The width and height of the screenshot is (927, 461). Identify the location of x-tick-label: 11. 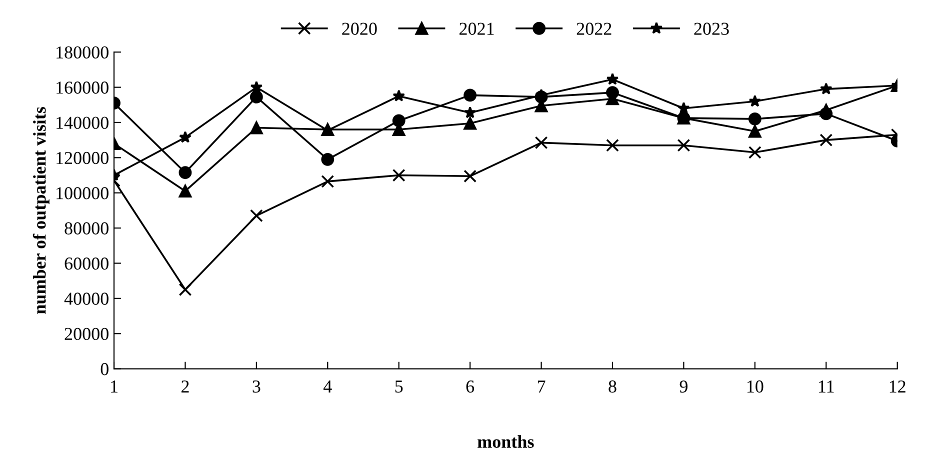
(826, 386).